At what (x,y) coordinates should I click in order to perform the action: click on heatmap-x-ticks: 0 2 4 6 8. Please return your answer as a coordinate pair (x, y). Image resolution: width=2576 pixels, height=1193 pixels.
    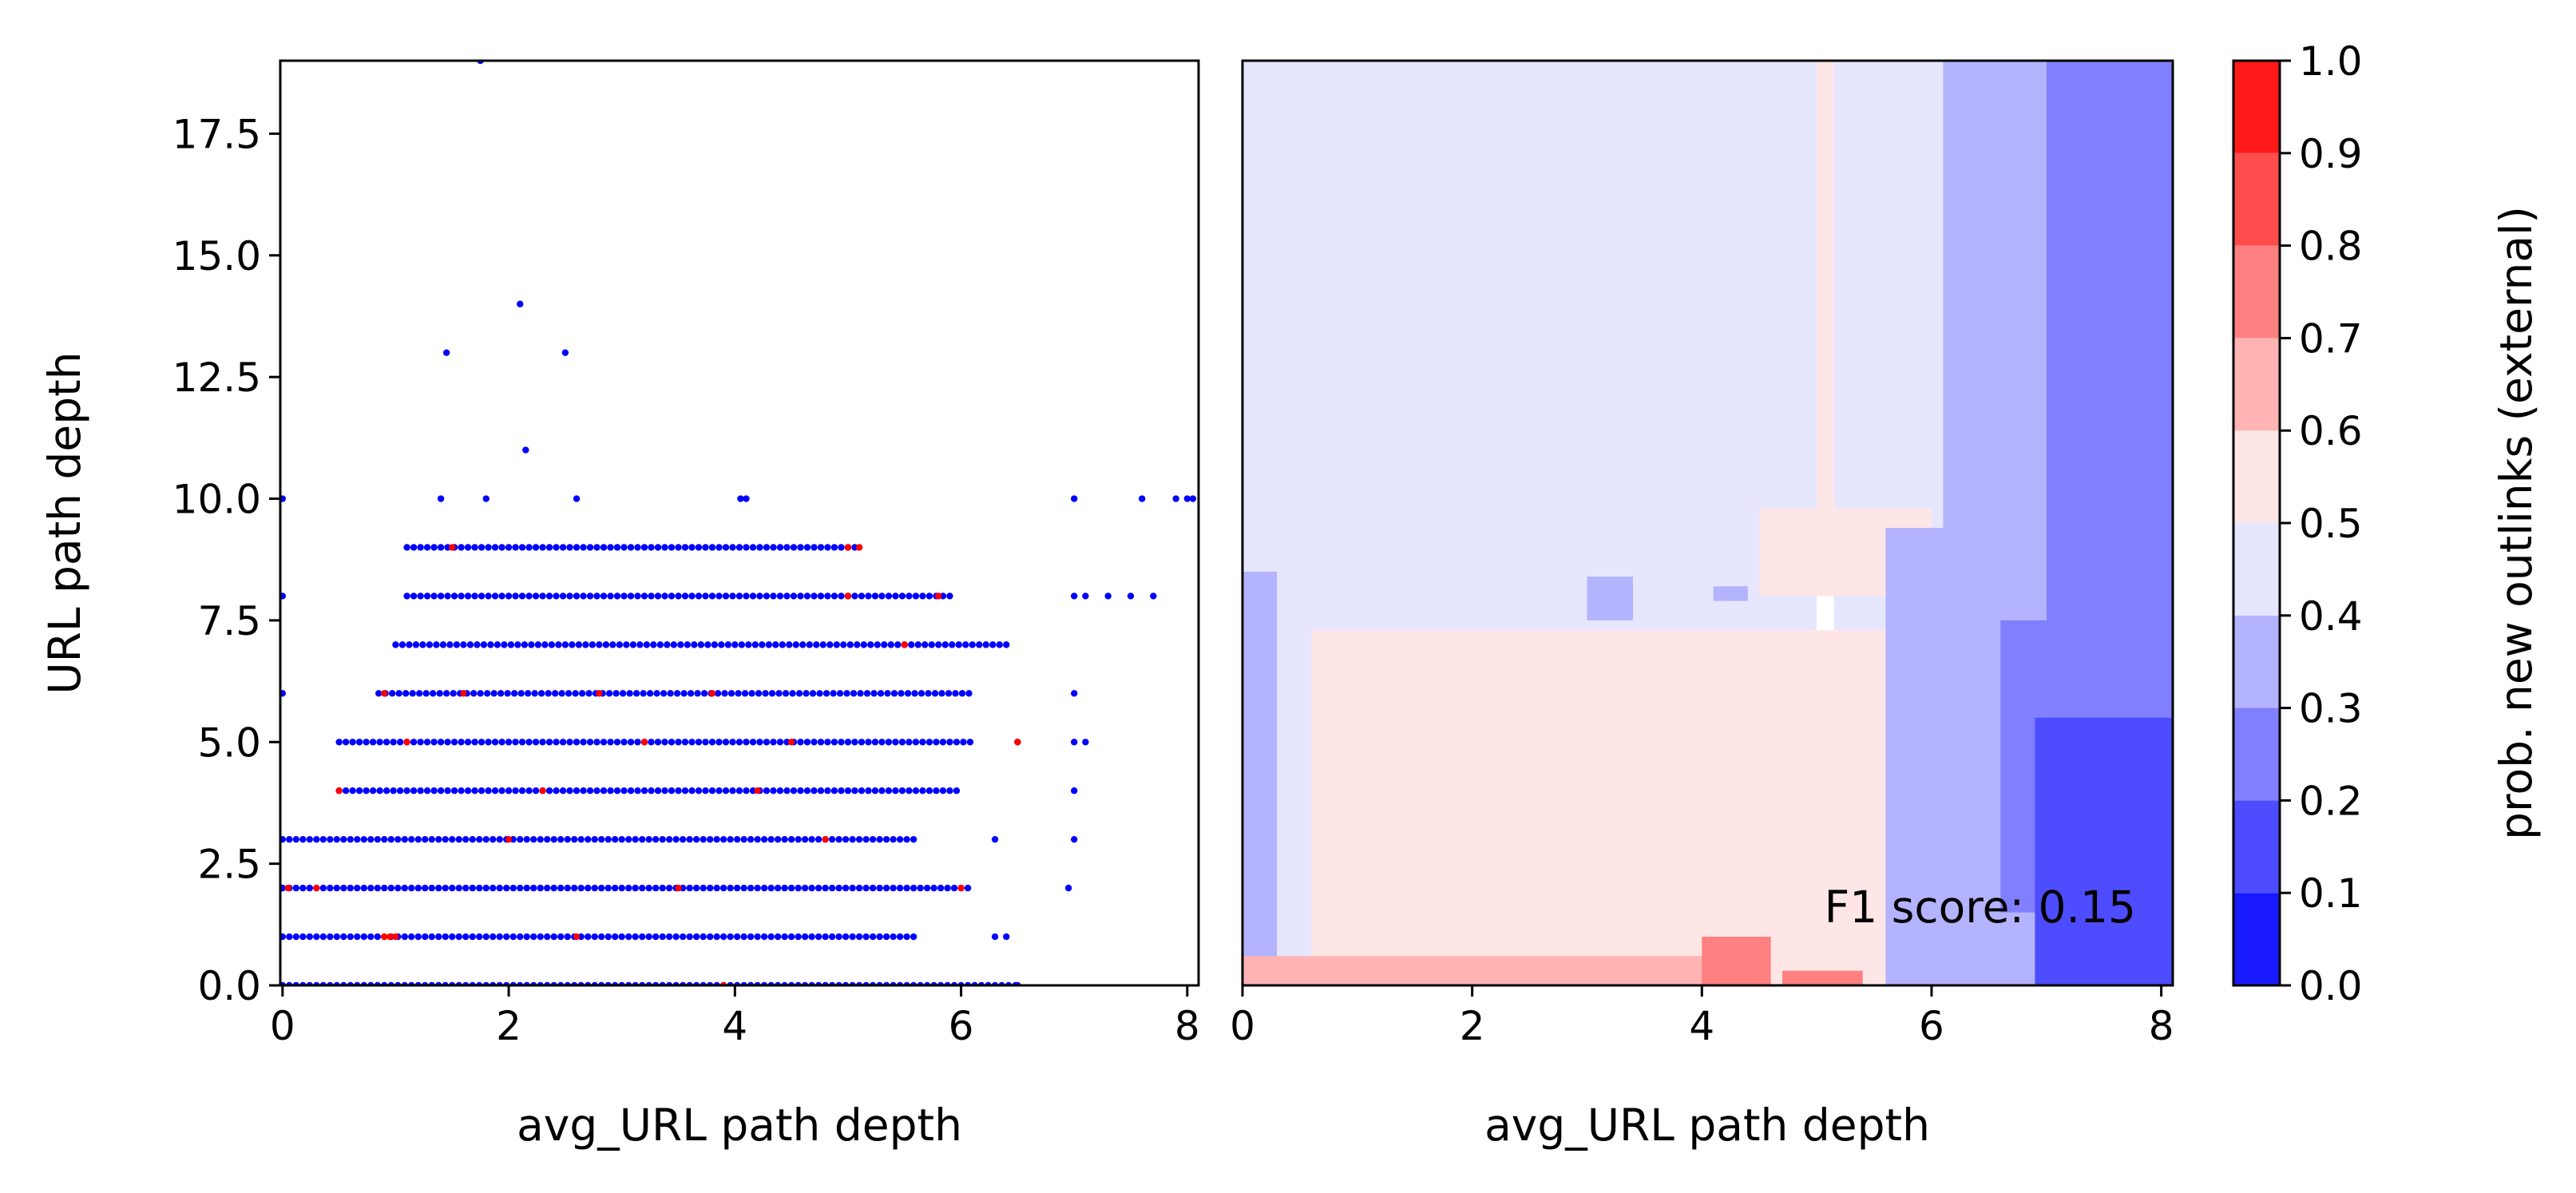
    Looking at the image, I should click on (1702, 1017).